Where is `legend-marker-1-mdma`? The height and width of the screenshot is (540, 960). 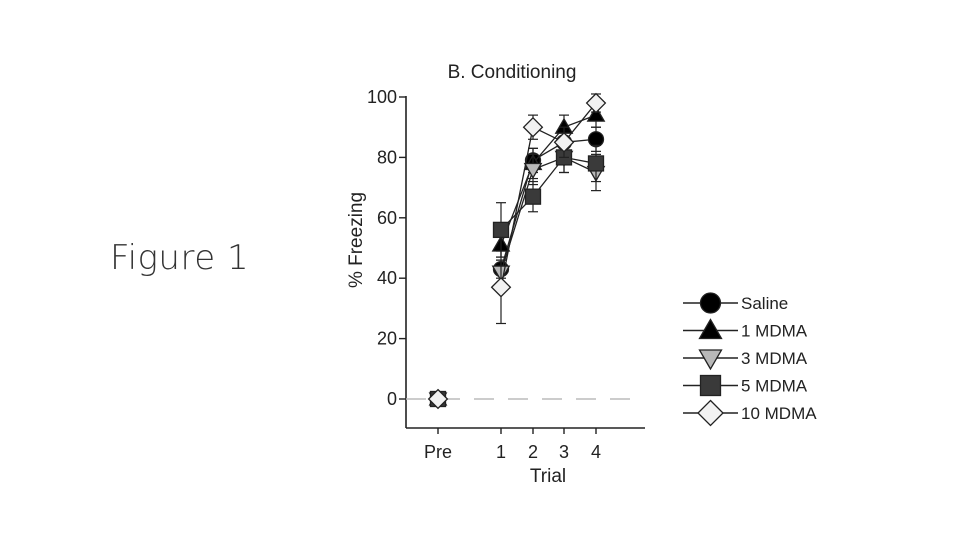
legend-marker-1-mdma is located at coordinates (710, 329).